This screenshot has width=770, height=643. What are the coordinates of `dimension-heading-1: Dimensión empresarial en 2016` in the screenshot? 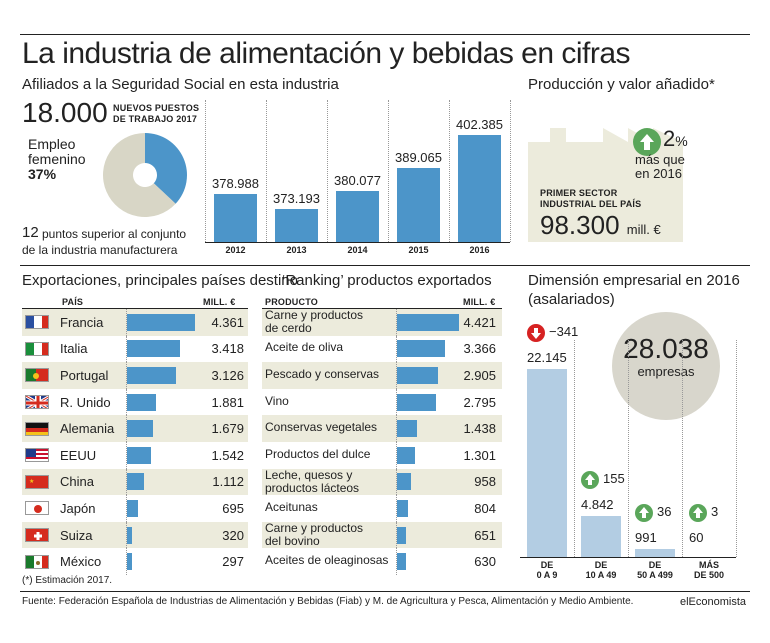 It's located at (634, 280).